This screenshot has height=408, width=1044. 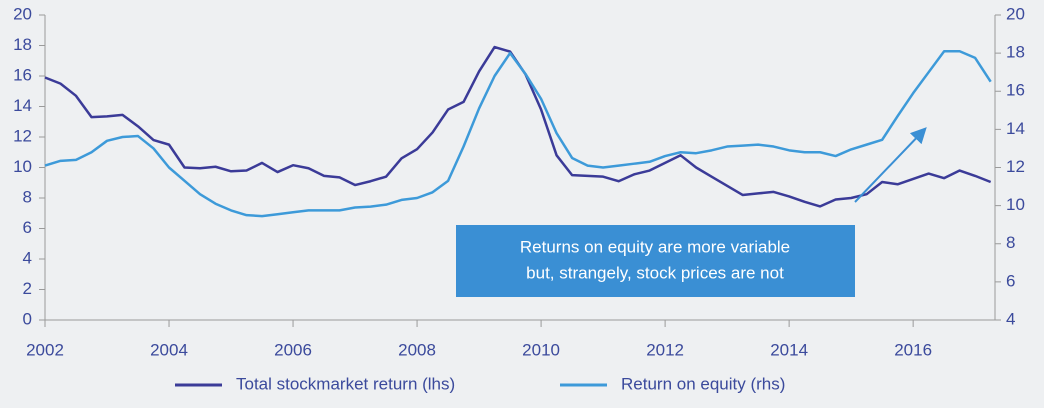 What do you see at coordinates (417, 349) in the screenshot?
I see `x-tick-label: 2008` at bounding box center [417, 349].